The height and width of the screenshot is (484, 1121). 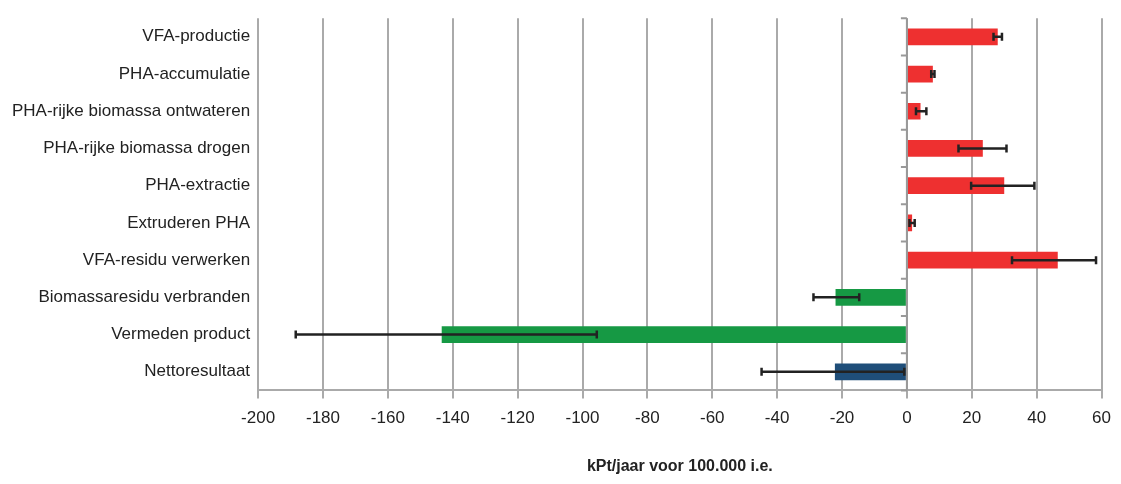 I want to click on y-tick-label: PHA-accumulatie, so click(x=184, y=73).